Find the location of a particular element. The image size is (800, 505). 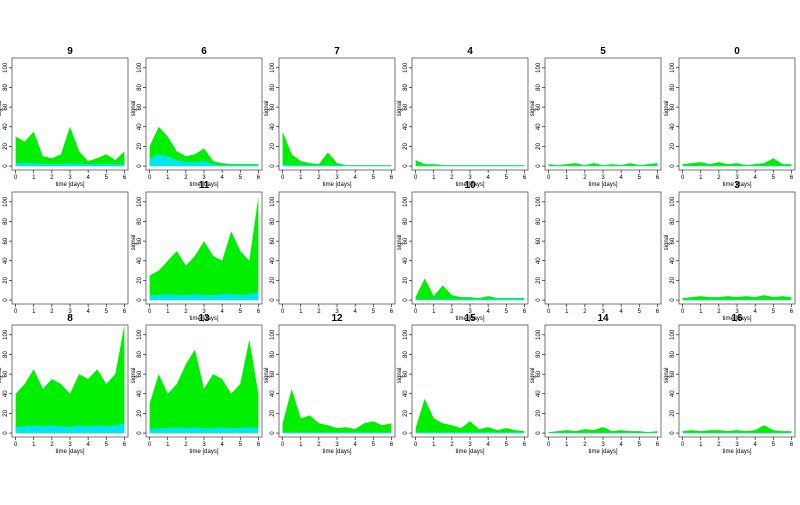

panel-title: 16 is located at coordinates (737, 318).